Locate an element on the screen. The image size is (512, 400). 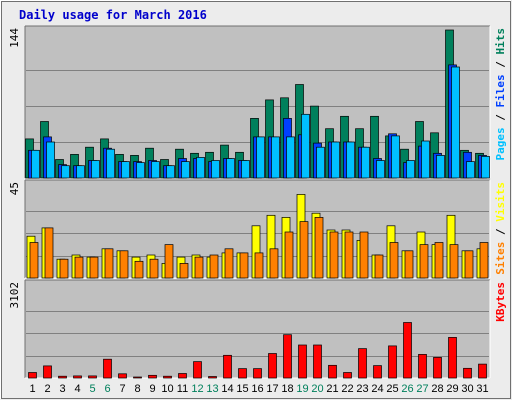
day-label-11: 11 is located at coordinates (182, 389).